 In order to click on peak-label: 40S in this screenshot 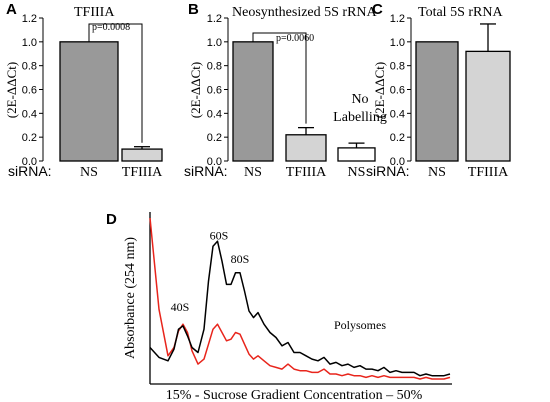, I will do `click(180, 307)`.